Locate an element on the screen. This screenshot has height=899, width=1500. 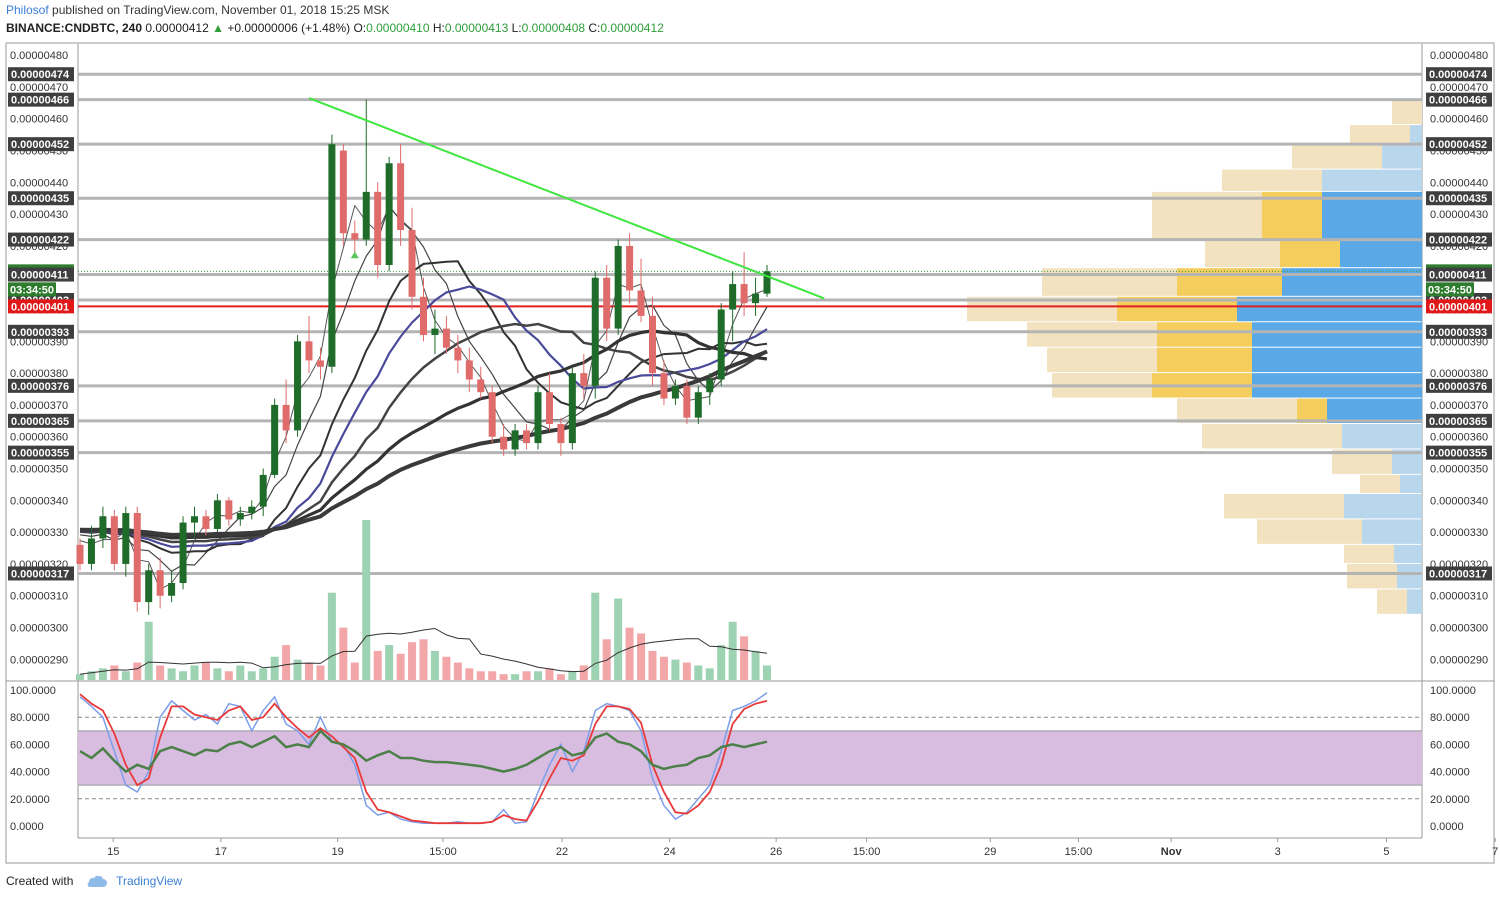
stoch-k-line is located at coordinates (423, 758).